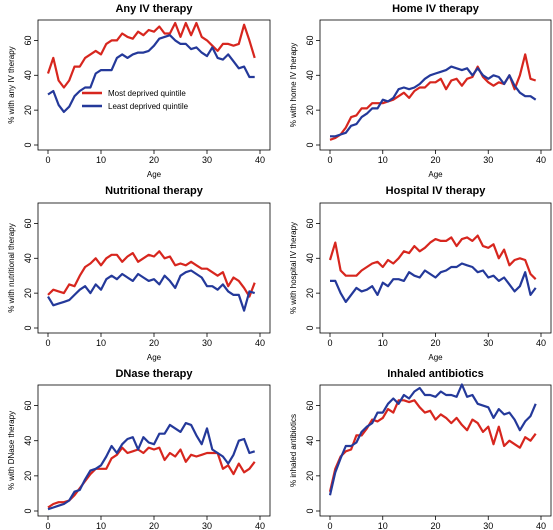 The height and width of the screenshot is (530, 553). Describe the element at coordinates (435, 374) in the screenshot. I see `chart-title: Inhaled antibiotics` at that location.